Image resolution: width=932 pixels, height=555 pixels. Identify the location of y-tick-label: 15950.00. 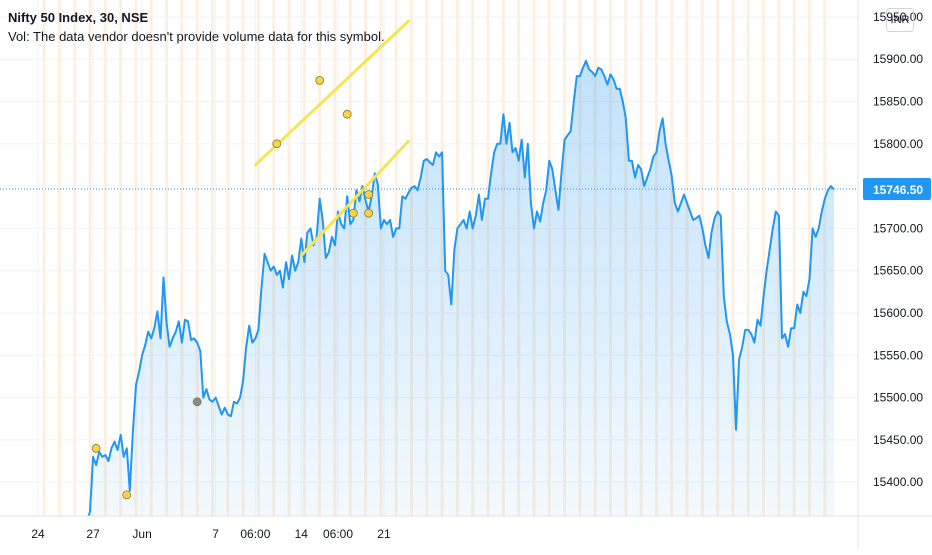
(898, 17).